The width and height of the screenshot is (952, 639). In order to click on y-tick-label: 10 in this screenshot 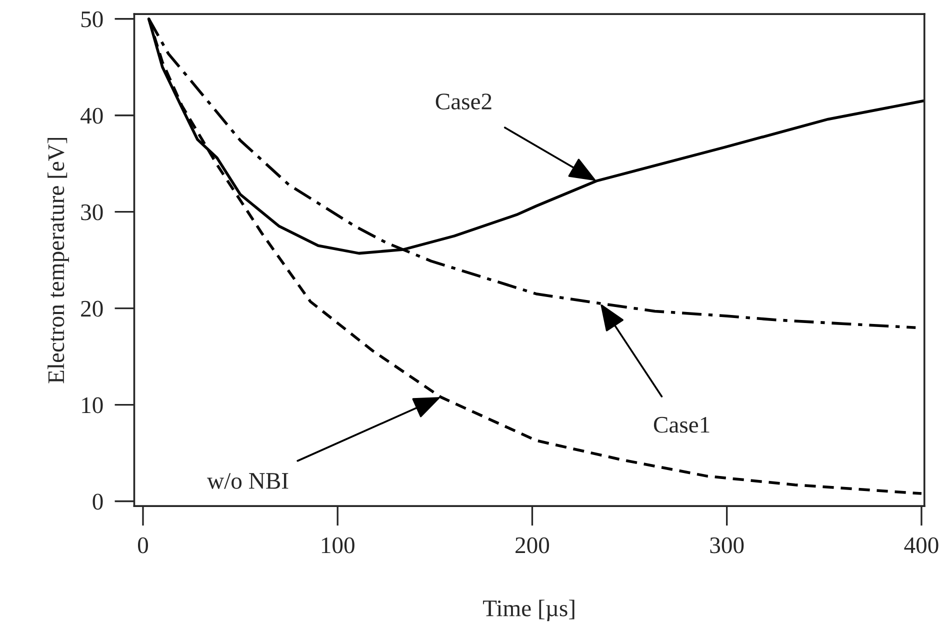, I will do `click(92, 405)`.